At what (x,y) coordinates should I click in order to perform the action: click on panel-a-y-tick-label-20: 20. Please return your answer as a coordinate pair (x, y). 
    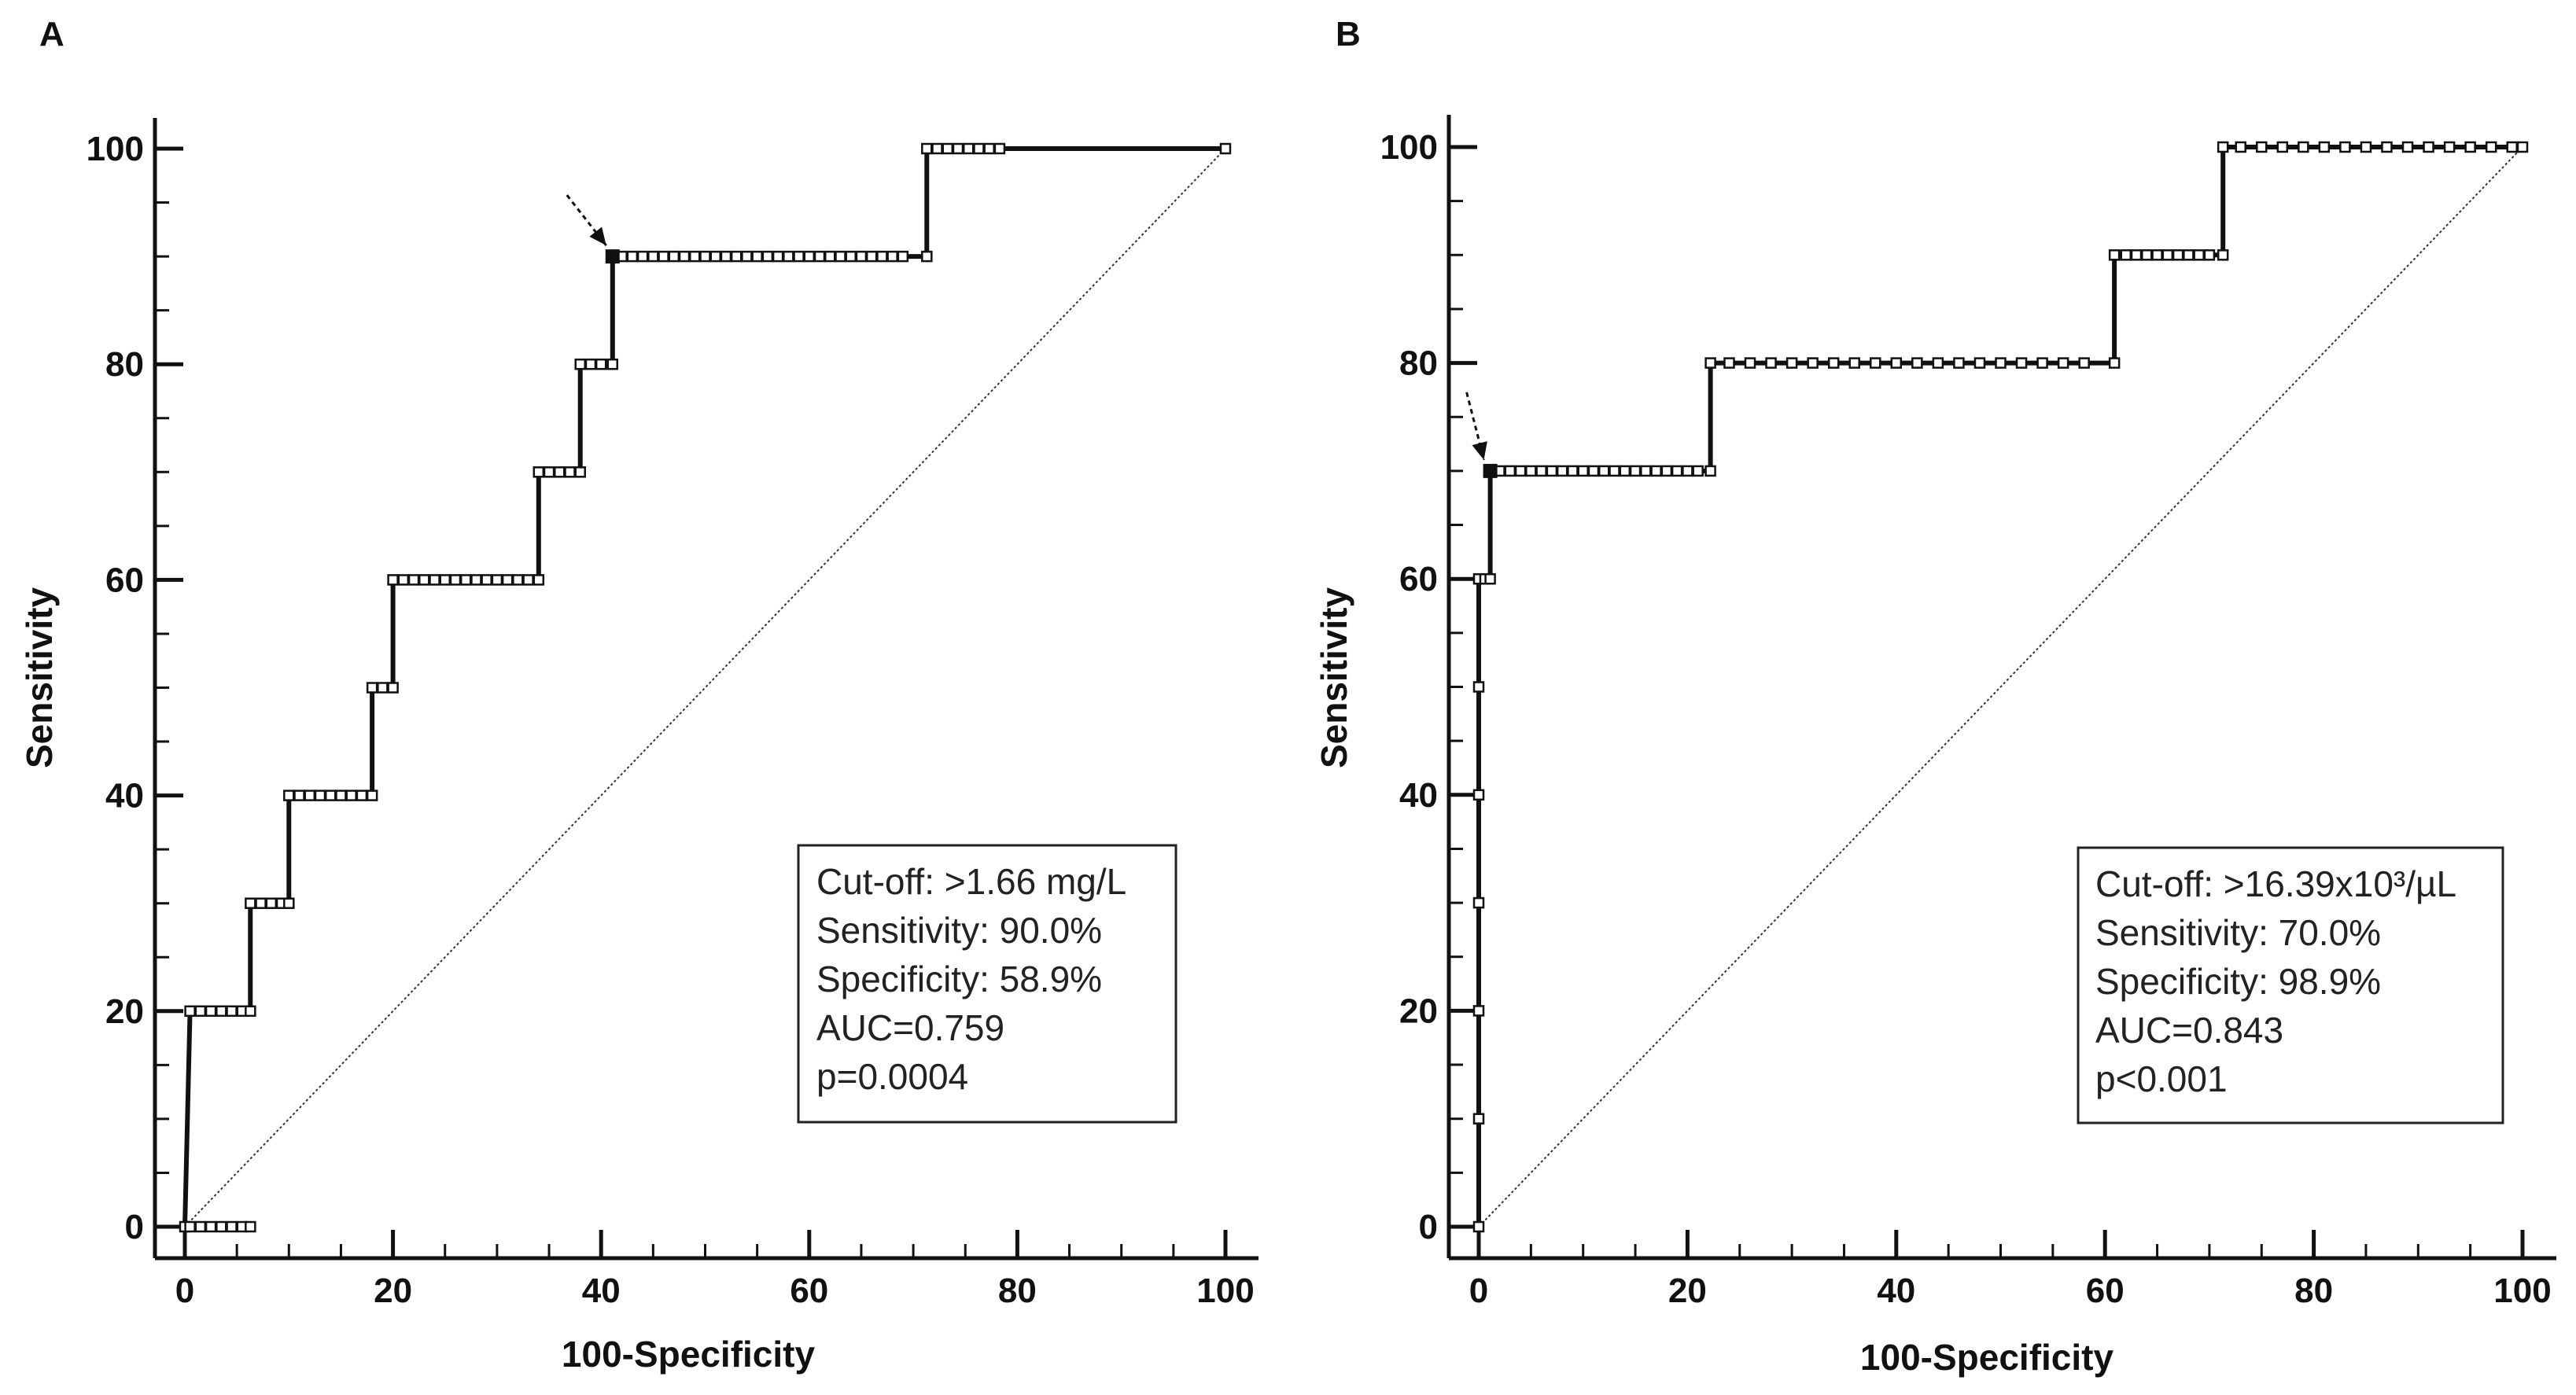
    Looking at the image, I should click on (124, 1011).